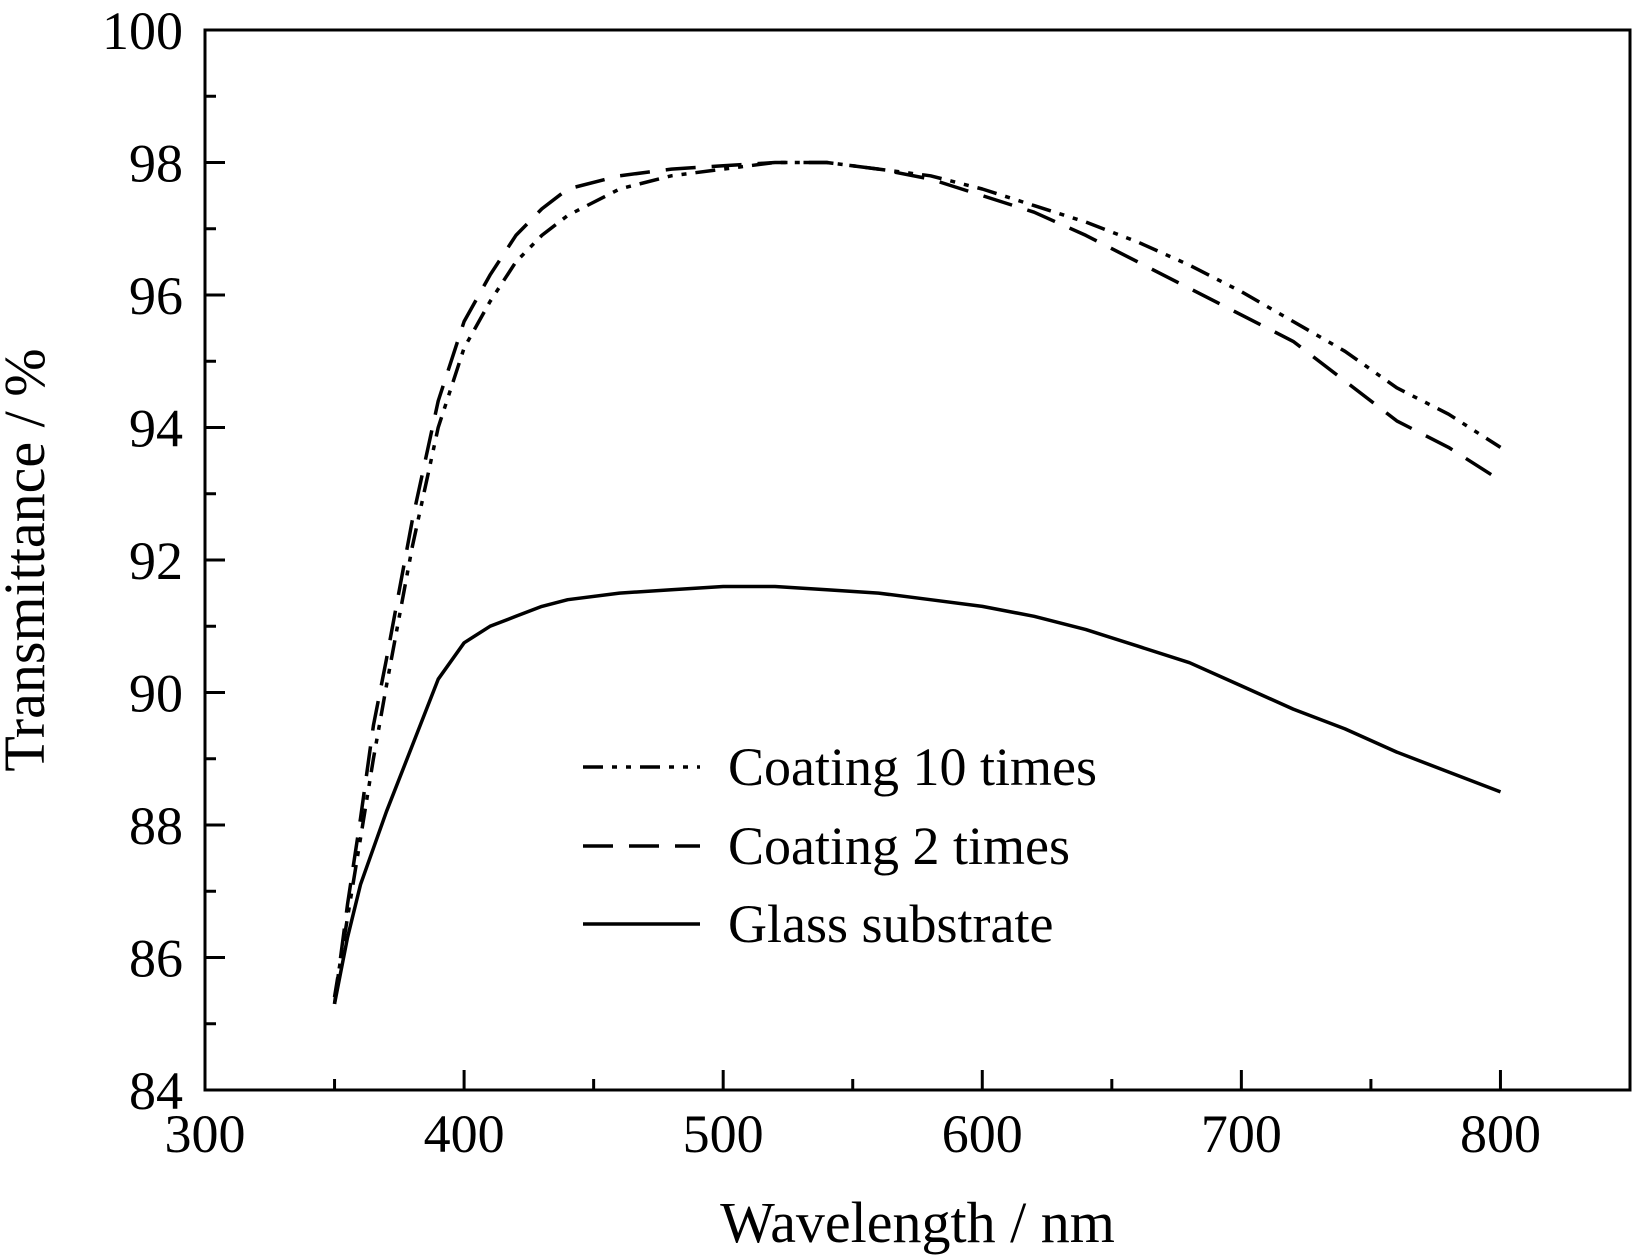 The image size is (1633, 1260). I want to click on x-tick-label: 300, so click(205, 1134).